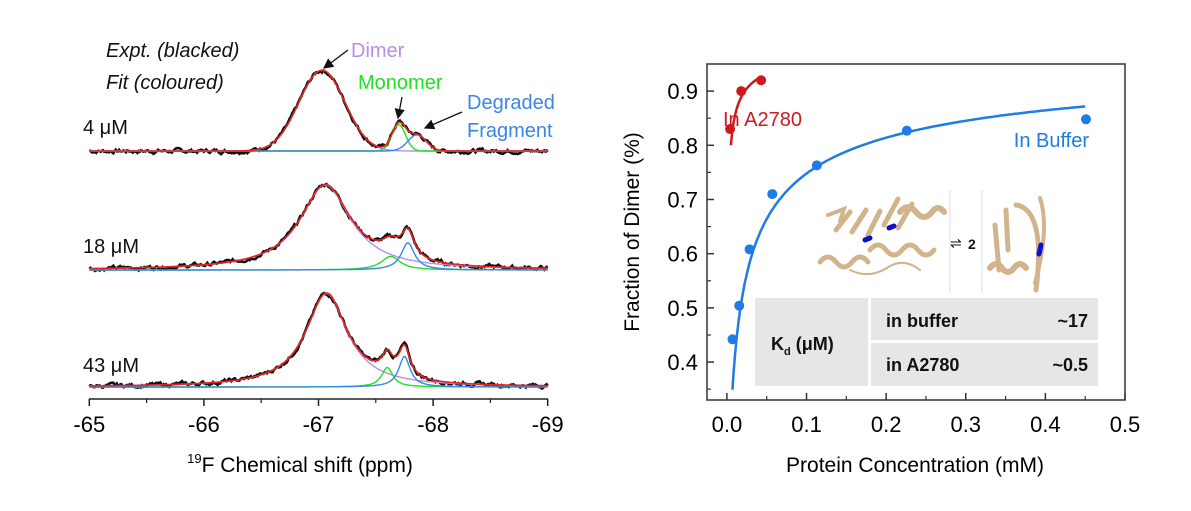  Describe the element at coordinates (632, 232) in the screenshot. I see `y-axis-label: Fraction of Dimer (%)` at that location.